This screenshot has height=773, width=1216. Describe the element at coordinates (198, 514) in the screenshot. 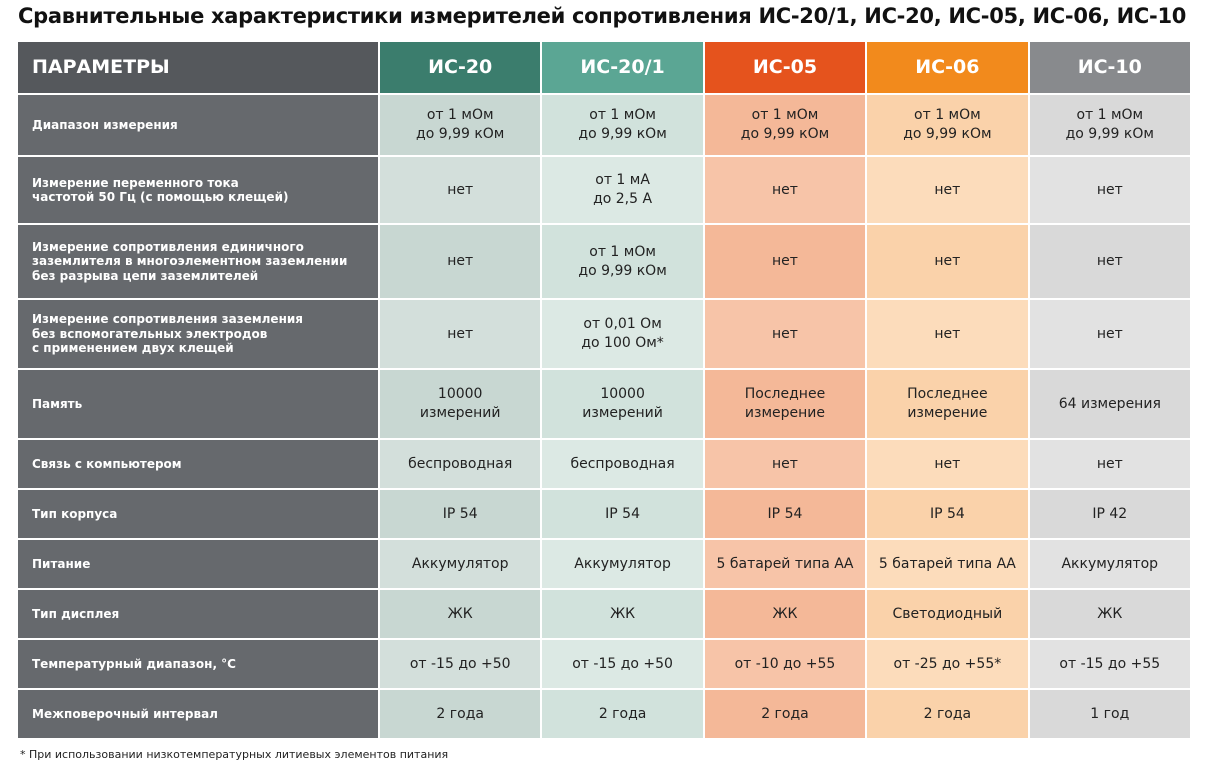

I see `parameter-cell: Тип корпуса` at that location.